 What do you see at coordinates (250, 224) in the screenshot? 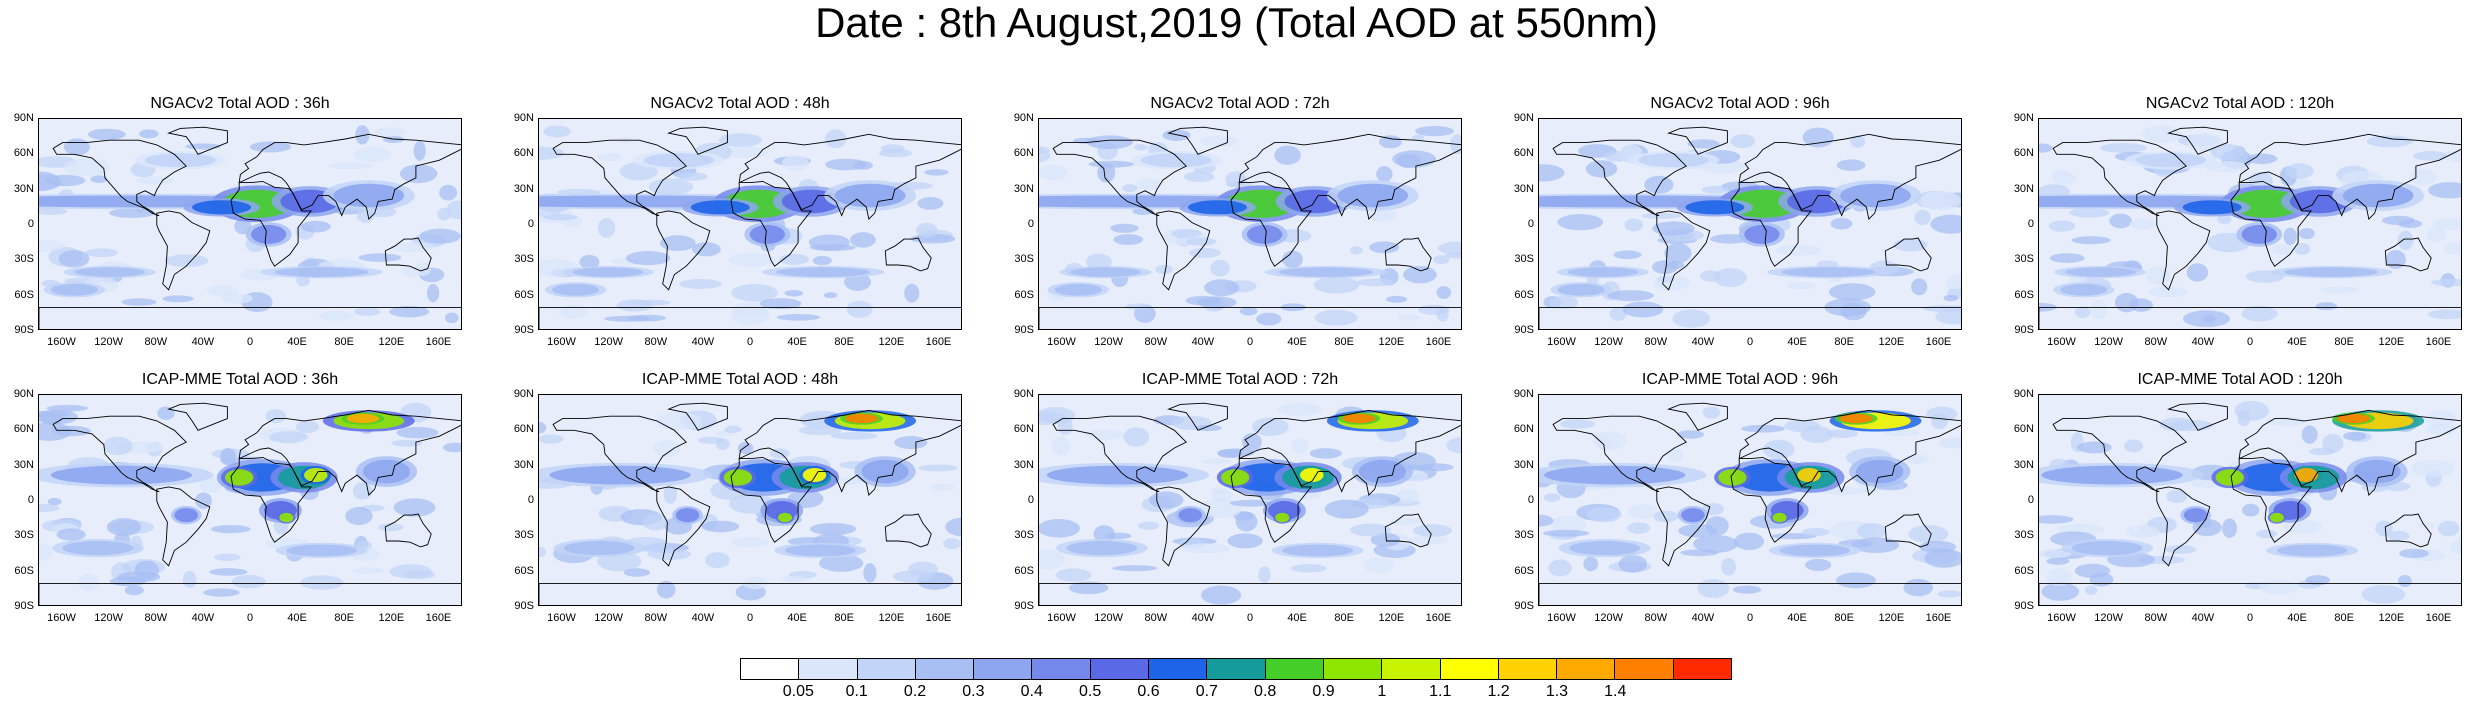
I see `map-frame` at bounding box center [250, 224].